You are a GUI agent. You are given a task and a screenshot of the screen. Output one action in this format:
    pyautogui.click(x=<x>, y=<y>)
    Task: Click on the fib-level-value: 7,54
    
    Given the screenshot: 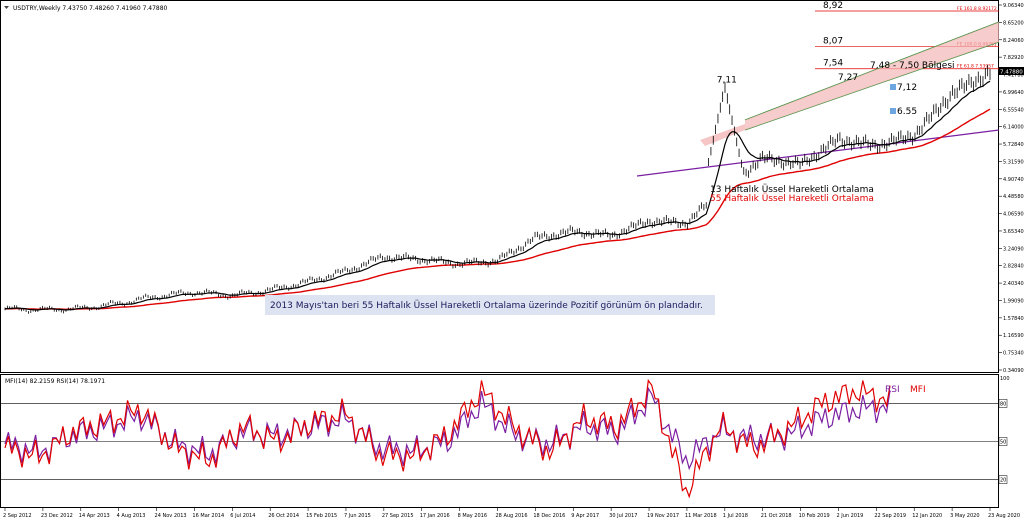 What is the action you would take?
    pyautogui.click(x=833, y=64)
    